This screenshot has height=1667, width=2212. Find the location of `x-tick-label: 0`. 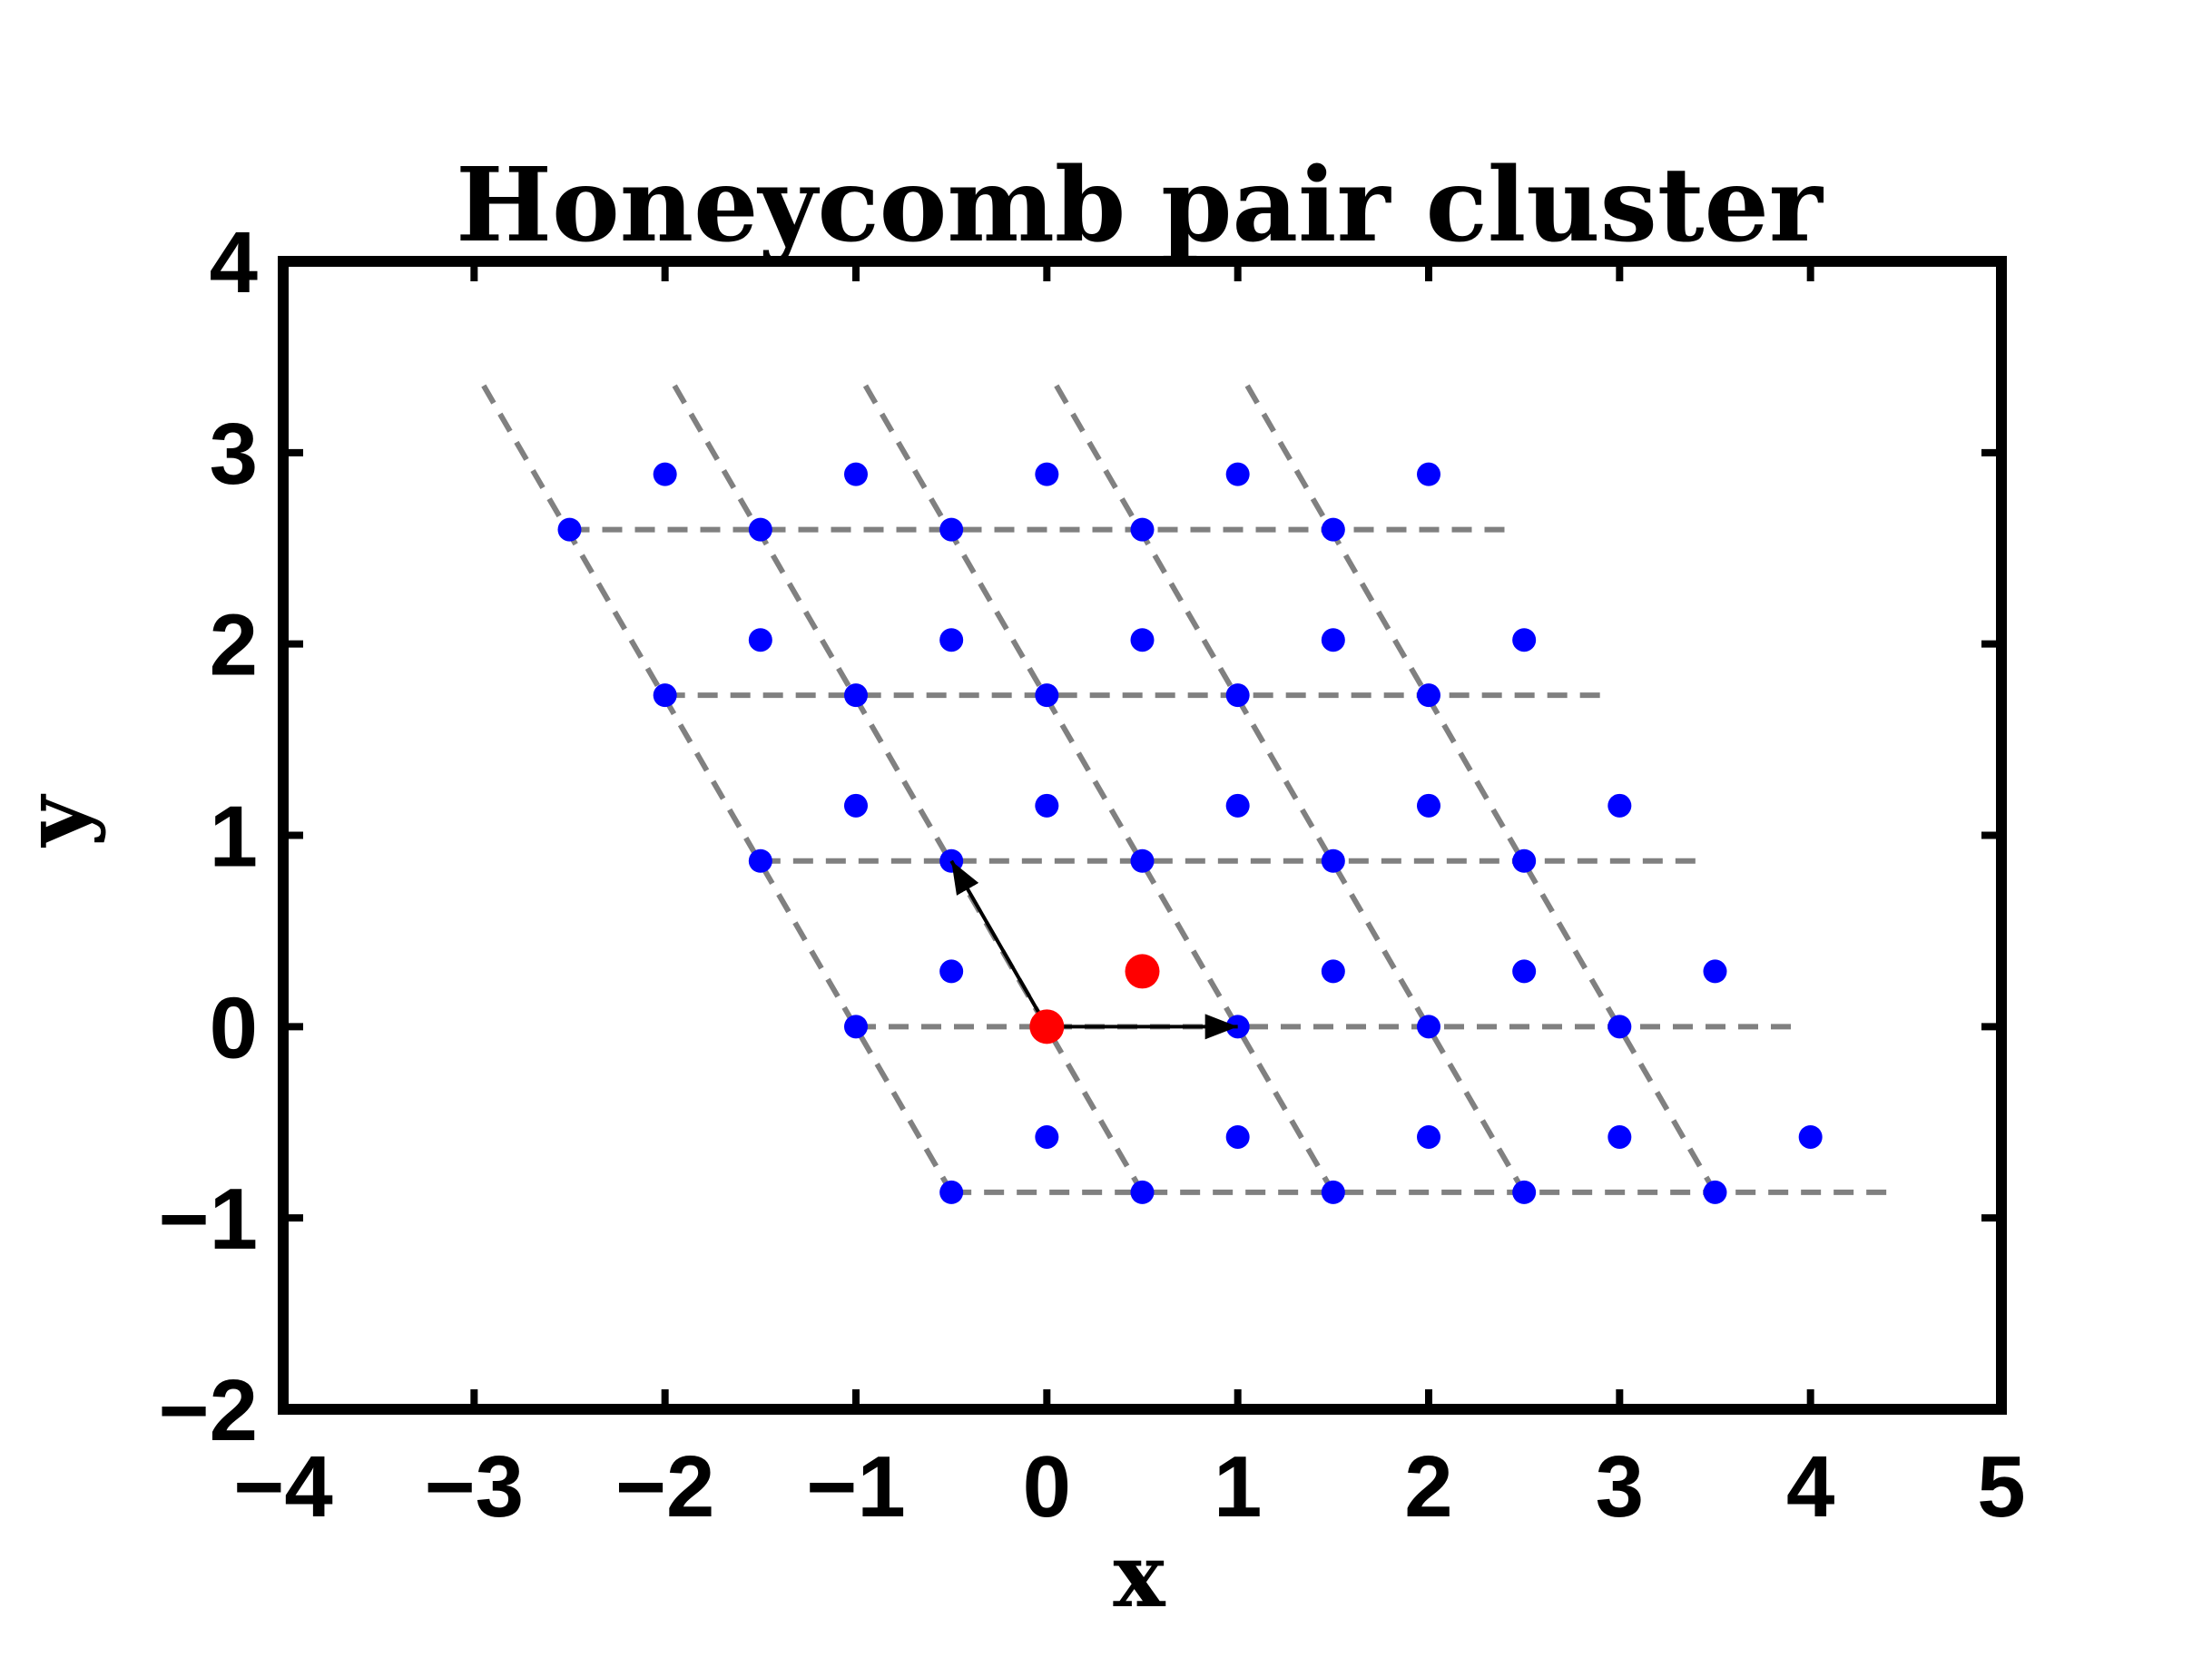

x-tick-label: 0 is located at coordinates (1047, 1486).